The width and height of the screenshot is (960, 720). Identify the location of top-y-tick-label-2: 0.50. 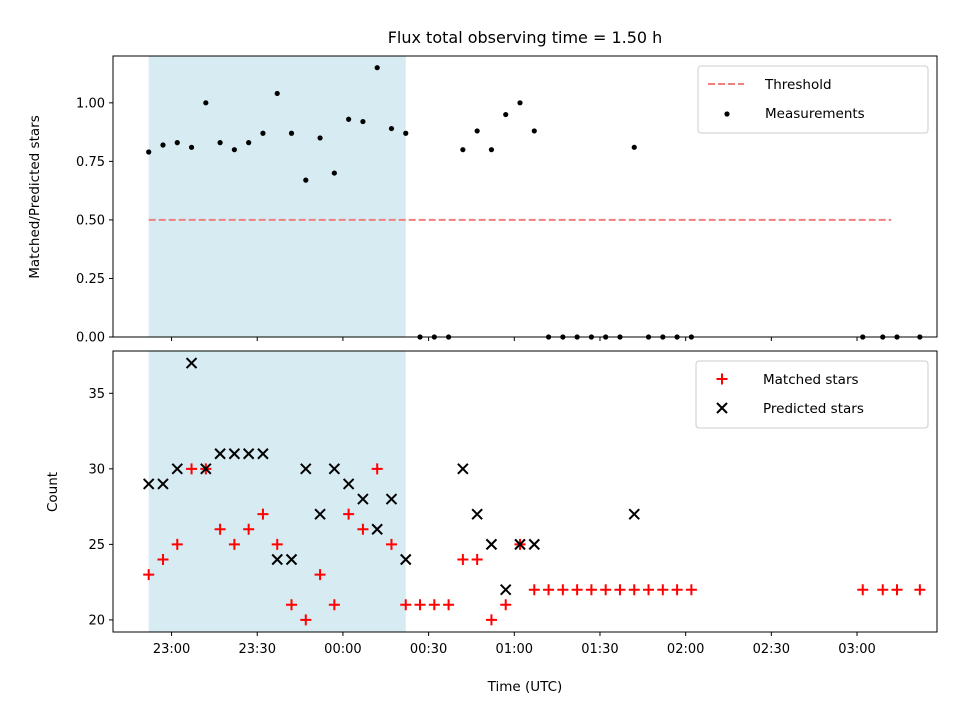
(90, 220).